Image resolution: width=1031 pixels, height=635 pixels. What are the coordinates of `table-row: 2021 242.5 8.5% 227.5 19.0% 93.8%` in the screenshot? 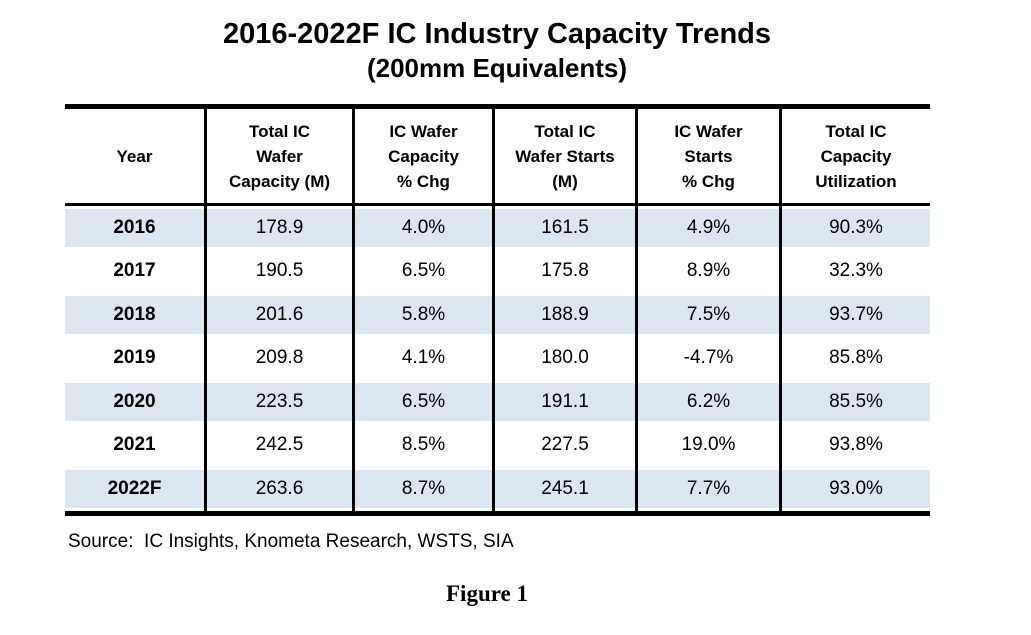 It's located at (497, 445).